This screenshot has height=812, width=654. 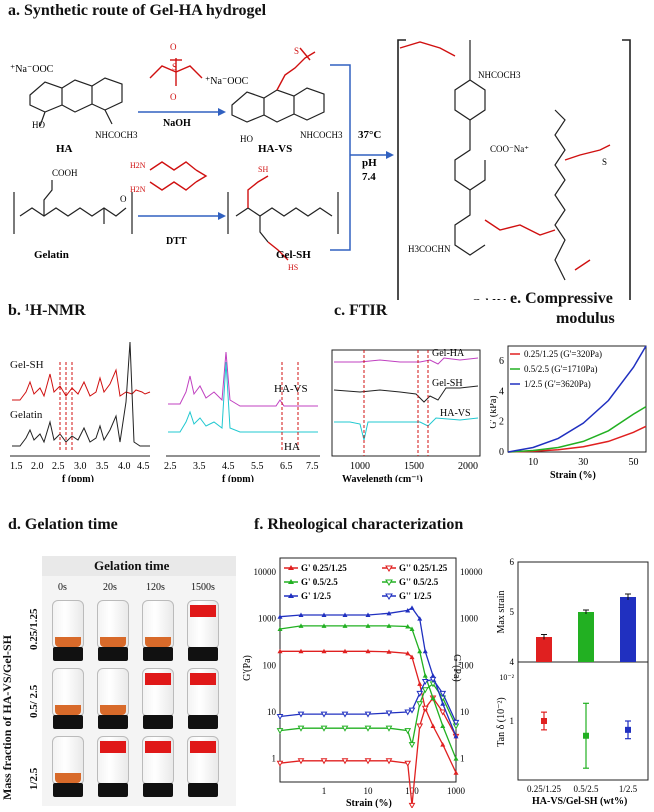 What do you see at coordinates (155, 587) in the screenshot?
I see `time-120s: 120s` at bounding box center [155, 587].